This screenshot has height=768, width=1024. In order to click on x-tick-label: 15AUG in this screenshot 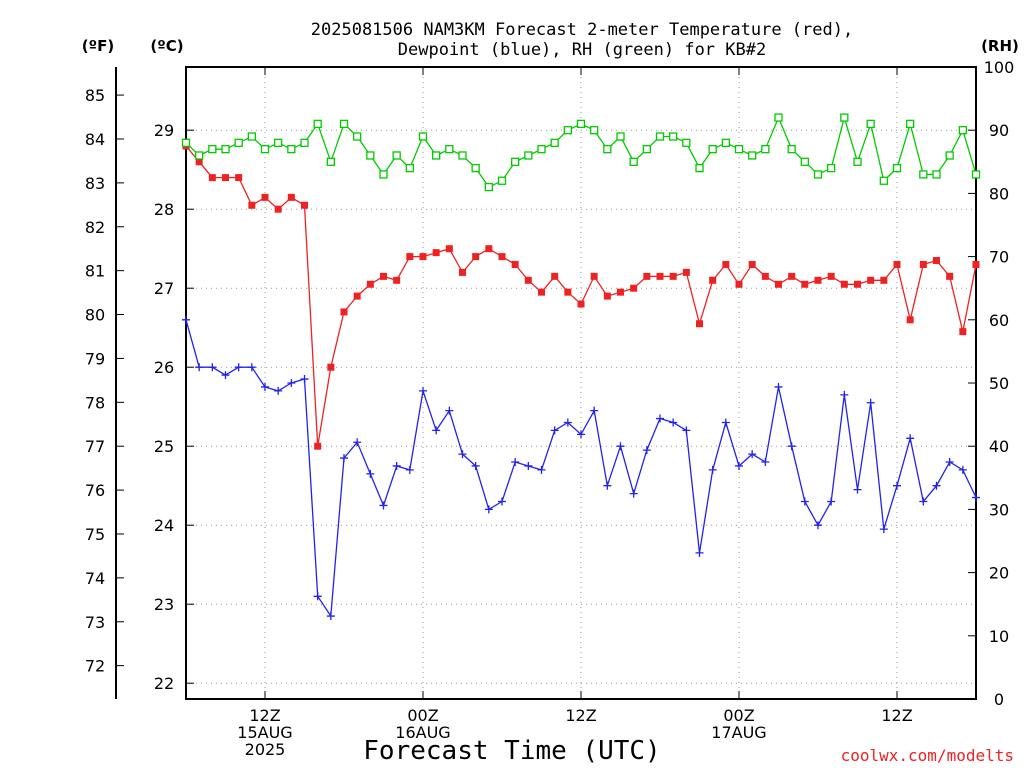, I will do `click(264, 732)`.